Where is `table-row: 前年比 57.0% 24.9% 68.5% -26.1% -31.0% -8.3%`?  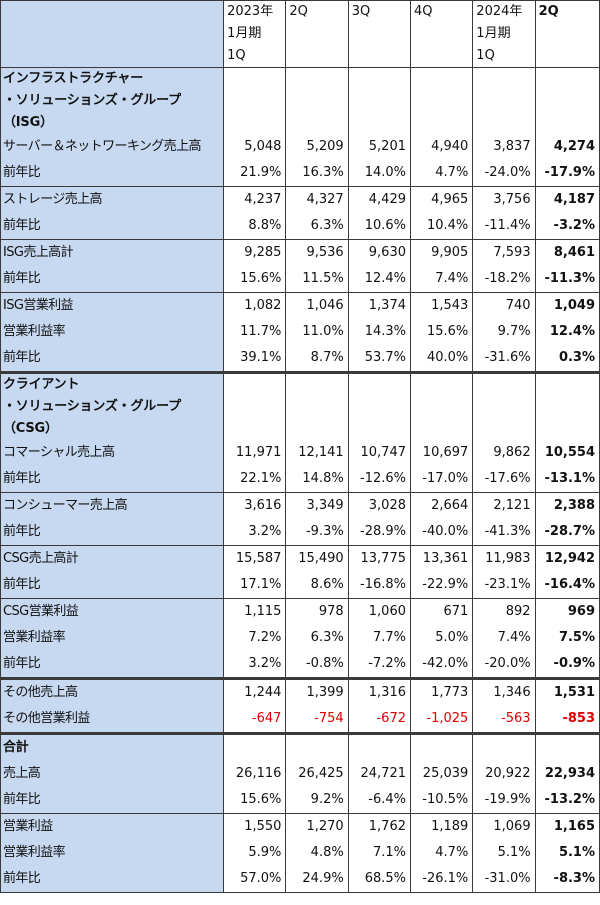
table-row: 前年比 57.0% 24.9% 68.5% -26.1% -31.0% -8.3% is located at coordinates (300, 879).